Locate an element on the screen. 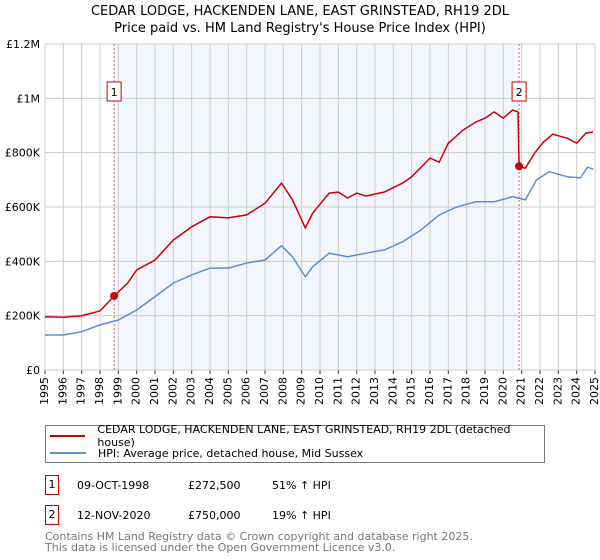 This screenshot has height=560, width=600. y-tick-label: £0 is located at coordinates (33, 370).